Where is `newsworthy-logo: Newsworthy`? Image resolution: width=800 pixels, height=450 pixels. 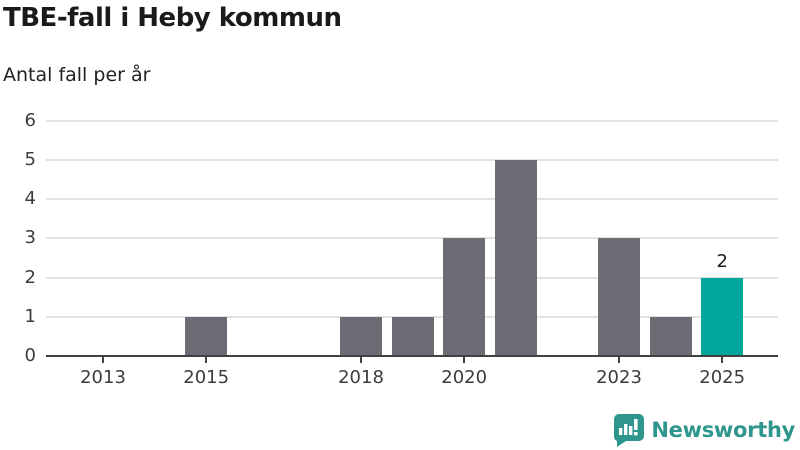
newsworthy-logo: Newsworthy is located at coordinates (703, 430).